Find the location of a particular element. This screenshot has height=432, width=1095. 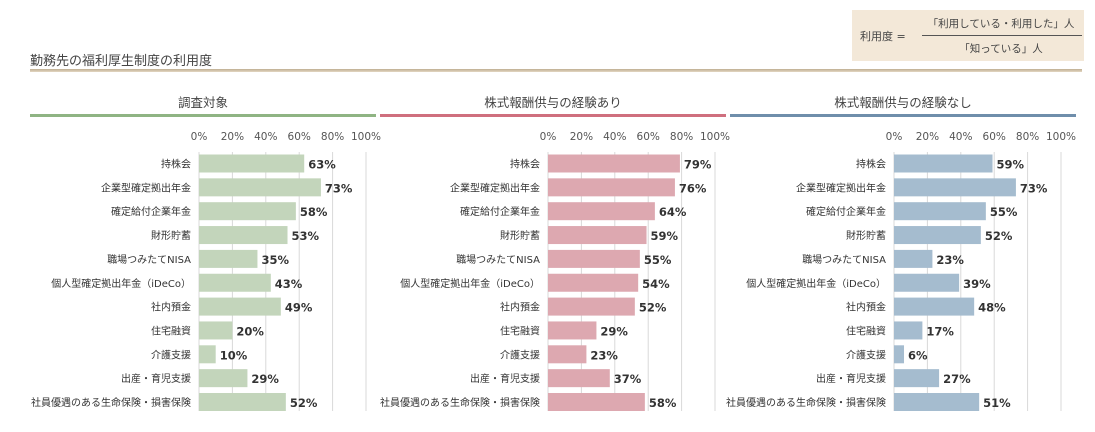

category-label: 財形貯蓄 is located at coordinates (171, 235).